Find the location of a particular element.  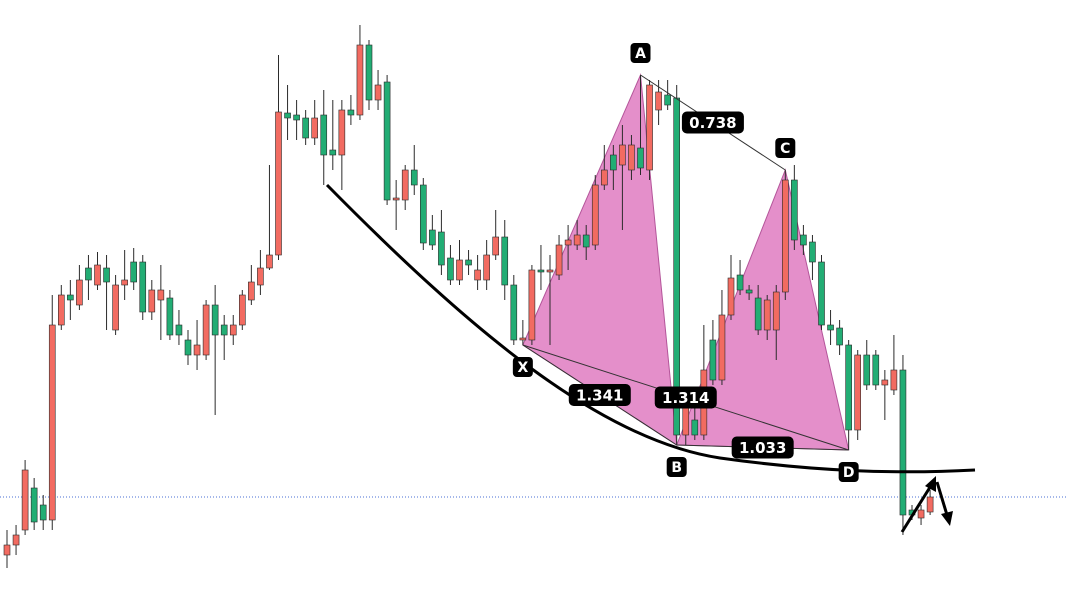

pattern-point-label: A is located at coordinates (640, 54).